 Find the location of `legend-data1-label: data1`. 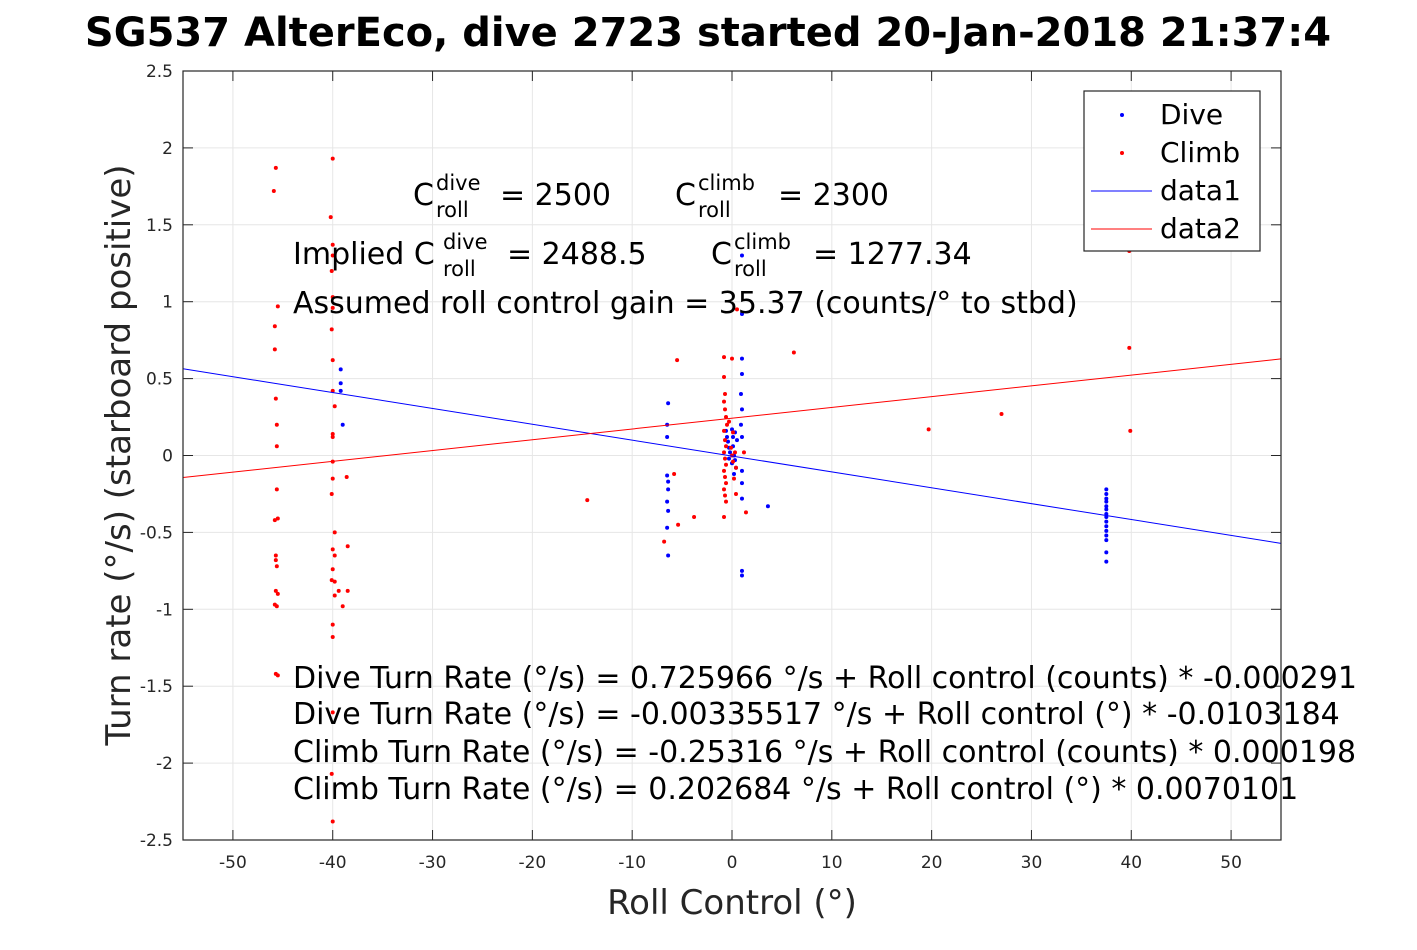

legend-data1-label: data1 is located at coordinates (1200, 190).